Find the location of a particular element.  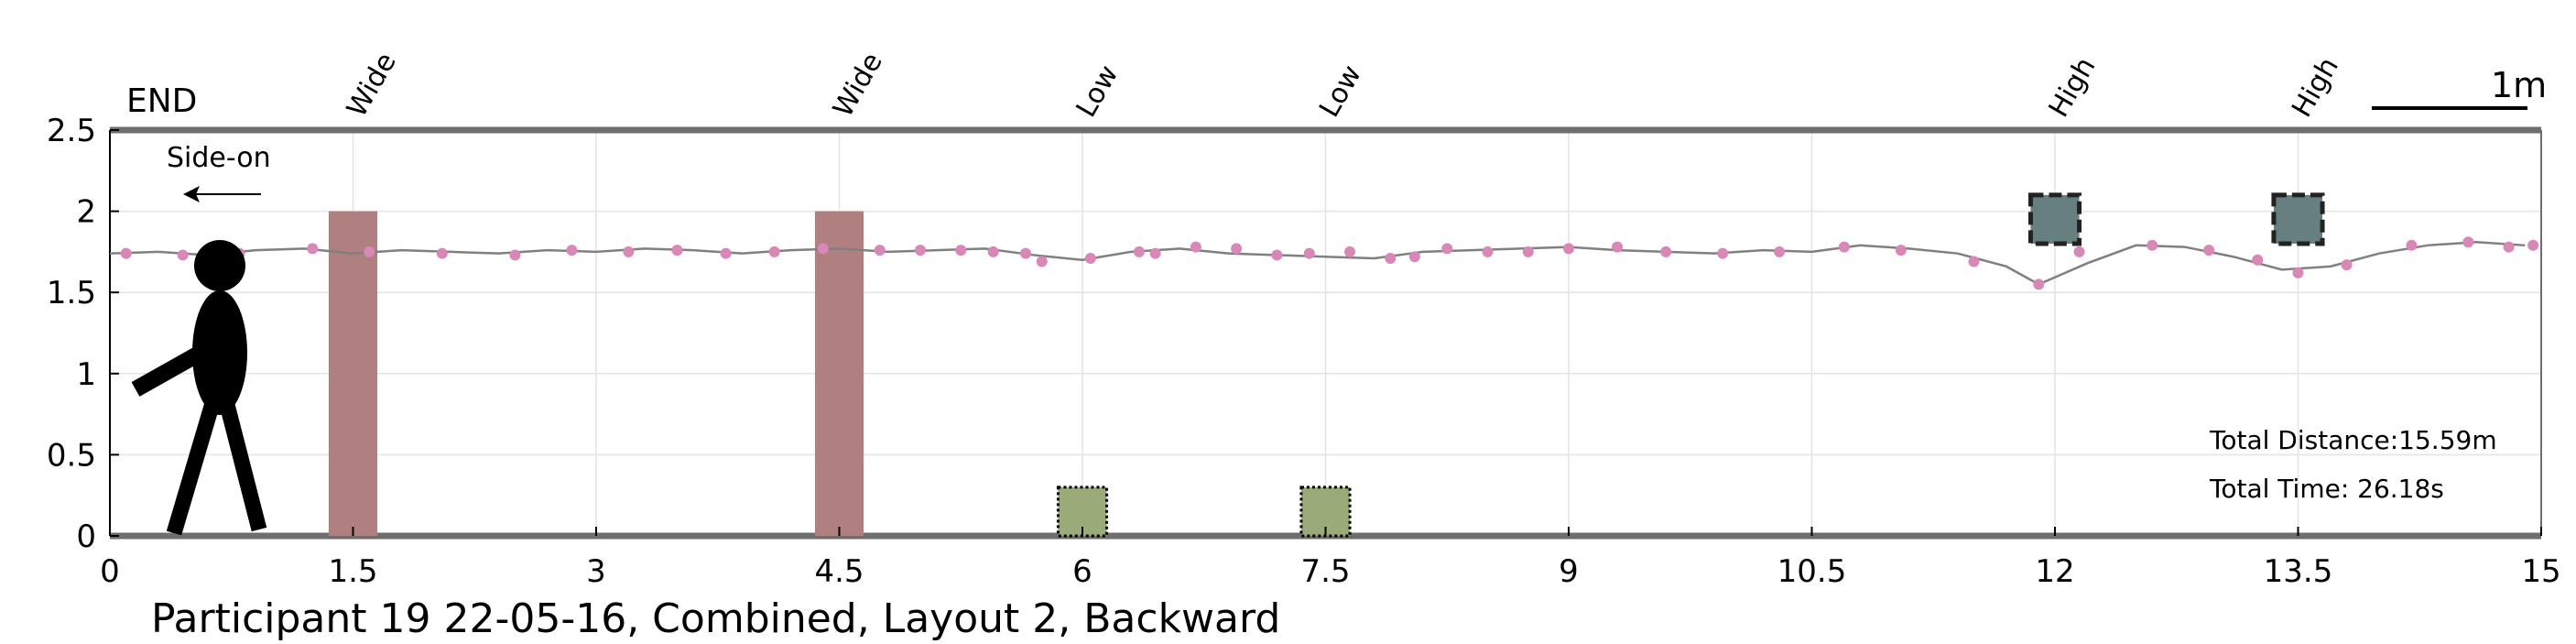

x-tick-label: 3 is located at coordinates (596, 572).